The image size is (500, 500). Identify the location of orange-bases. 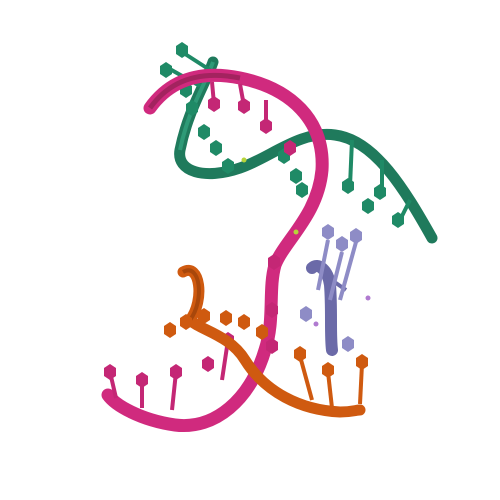
(266, 358).